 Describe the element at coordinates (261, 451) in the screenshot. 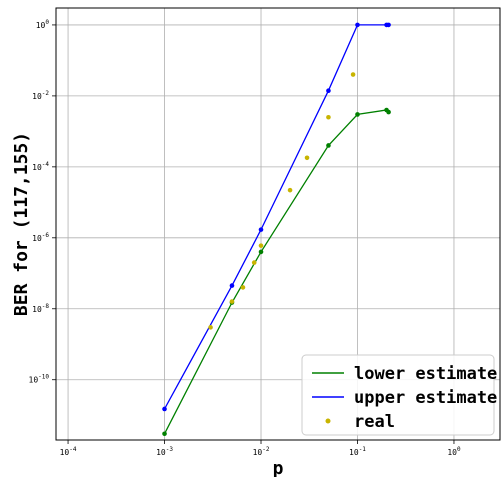

I see `x-tick-label: 10⁻²` at that location.